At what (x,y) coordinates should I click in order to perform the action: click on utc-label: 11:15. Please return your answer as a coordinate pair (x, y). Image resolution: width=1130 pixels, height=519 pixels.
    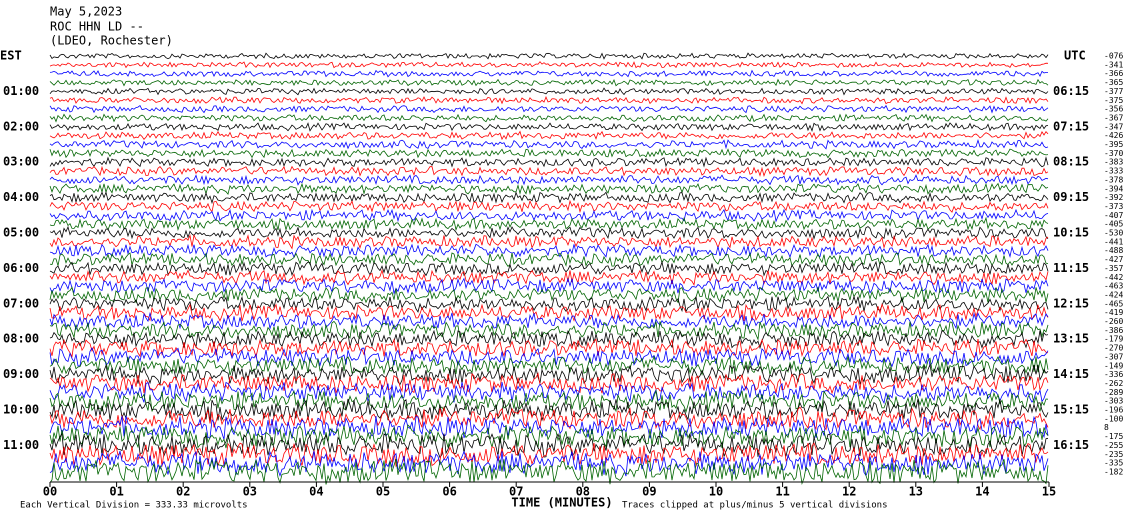
    Looking at the image, I should click on (1071, 268).